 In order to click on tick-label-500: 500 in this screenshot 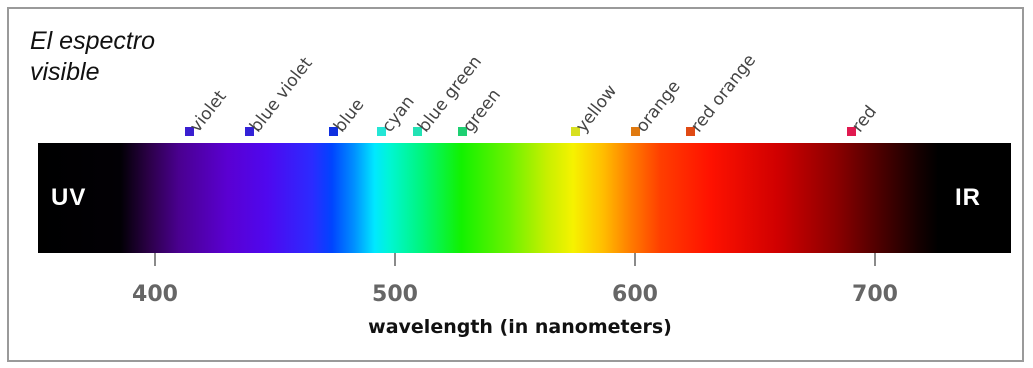, I will do `click(395, 294)`.